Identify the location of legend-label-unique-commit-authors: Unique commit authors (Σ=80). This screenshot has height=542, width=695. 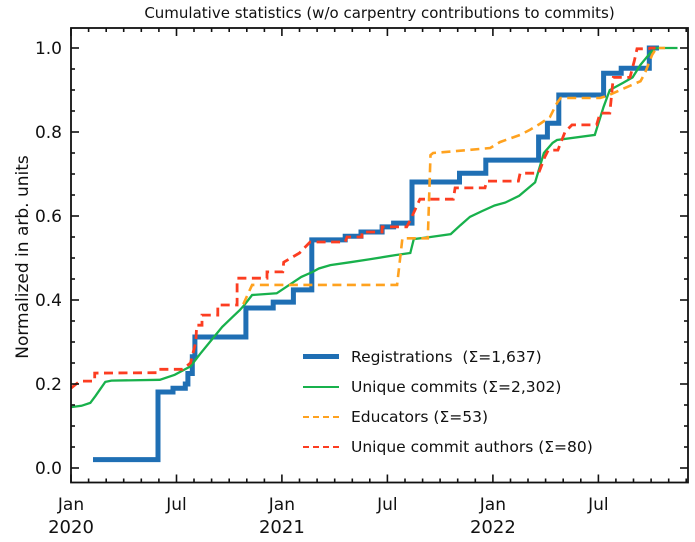
(472, 446).